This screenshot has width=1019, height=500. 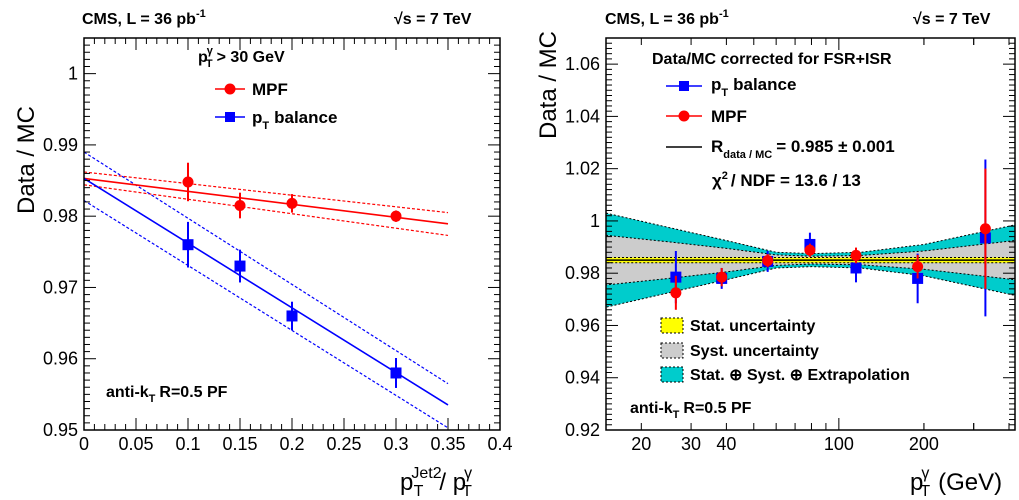 I want to click on left-x-tick-label: 0, so click(x=84, y=444).